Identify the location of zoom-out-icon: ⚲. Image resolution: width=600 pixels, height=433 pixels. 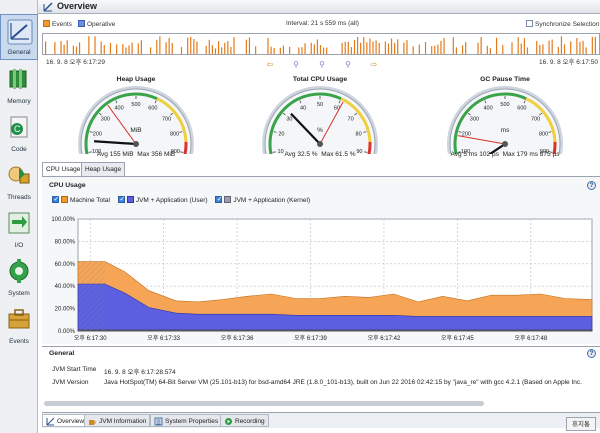
(296, 64).